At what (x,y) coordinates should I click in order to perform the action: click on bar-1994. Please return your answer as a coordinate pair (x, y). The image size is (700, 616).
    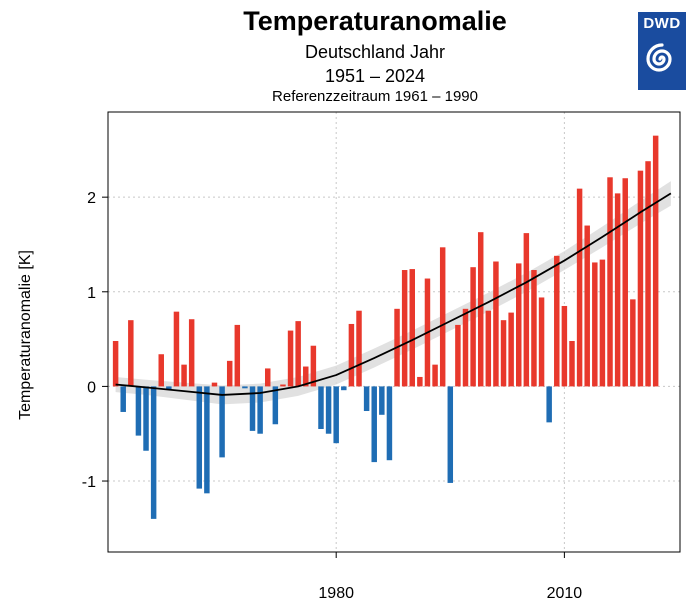
    Looking at the image, I should click on (442, 317).